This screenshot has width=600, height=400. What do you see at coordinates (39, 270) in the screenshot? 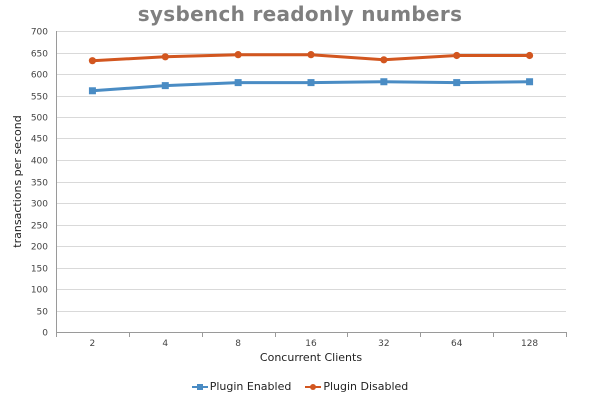
I see `y-tick-label: 150` at bounding box center [39, 270].